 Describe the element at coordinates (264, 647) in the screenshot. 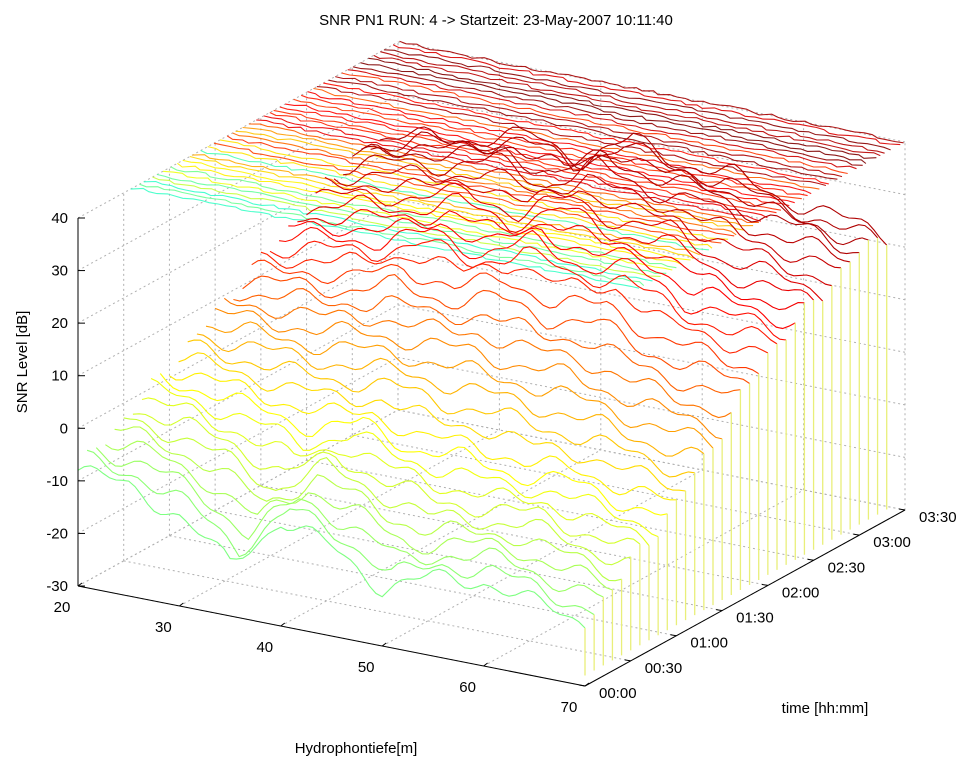

I see `x-tick-label: 40` at that location.